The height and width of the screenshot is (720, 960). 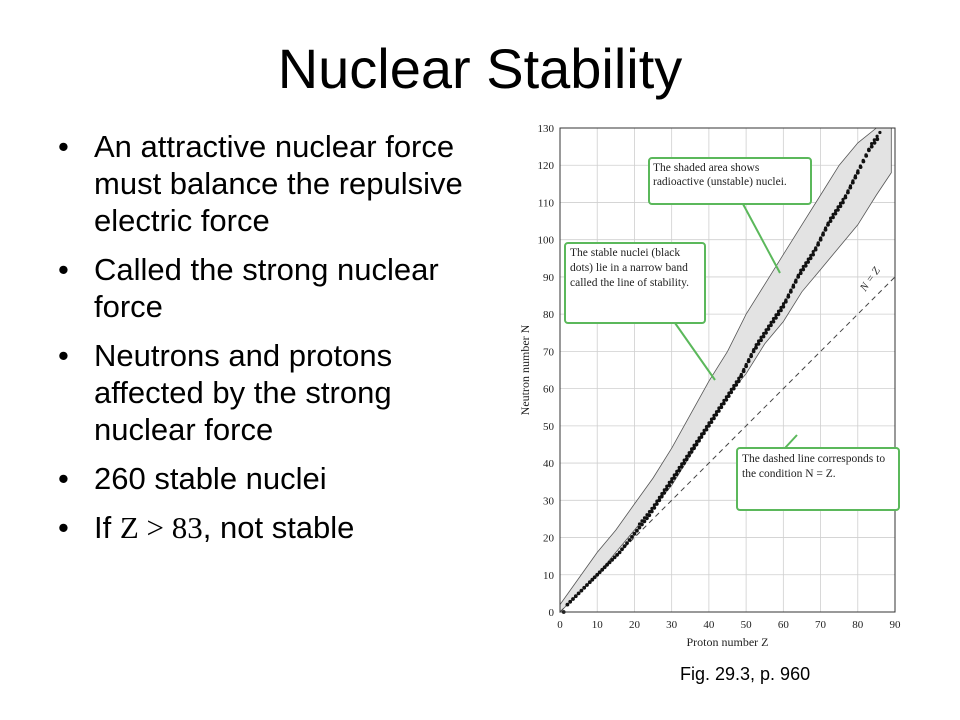 I want to click on y-tick-label: 80, so click(x=549, y=315).